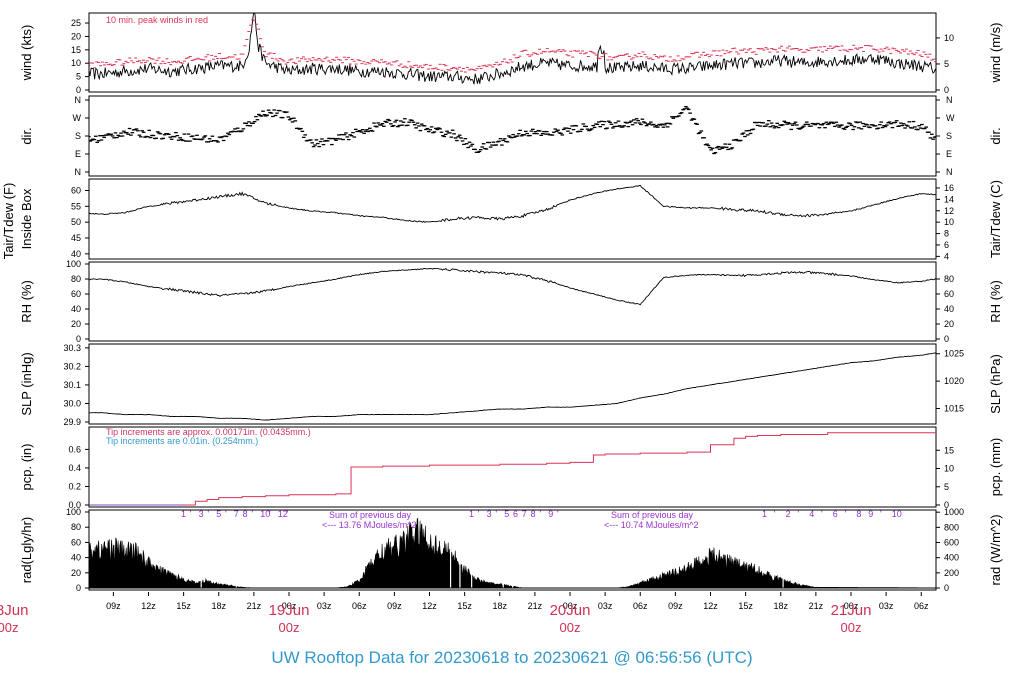 Image resolution: width=1024 pixels, height=700 pixels. I want to click on date-label: 18Jun, so click(14, 610).